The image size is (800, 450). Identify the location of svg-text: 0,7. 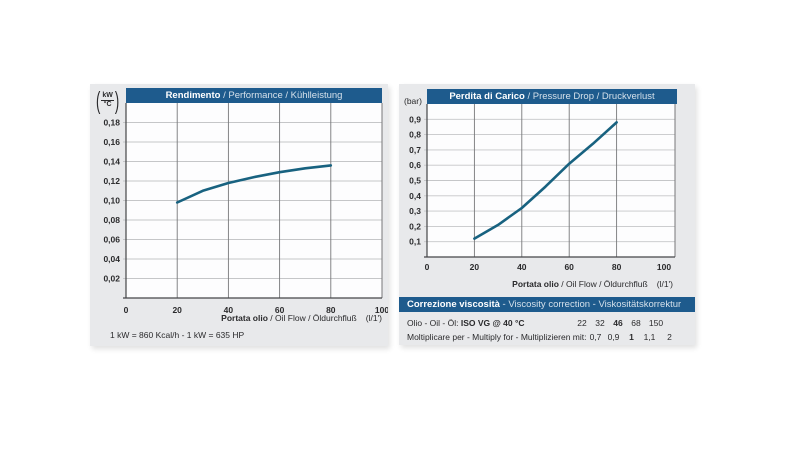
(415, 150).